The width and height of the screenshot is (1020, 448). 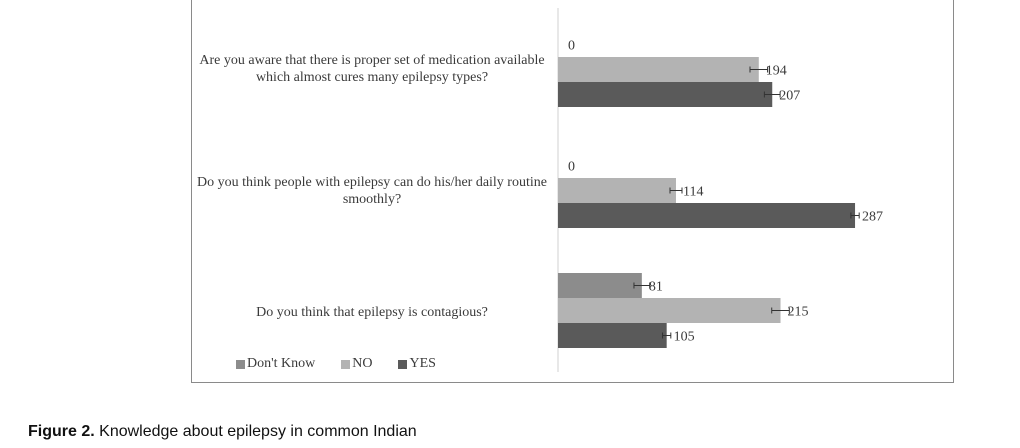 I want to click on bar-medication-yes, so click(x=665, y=94).